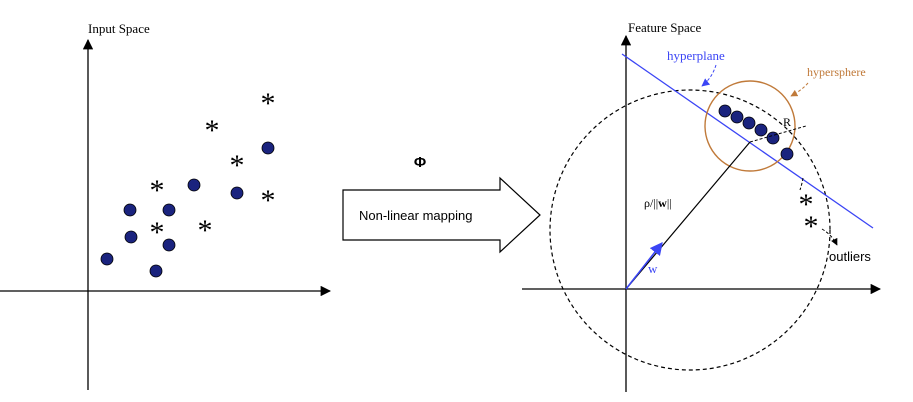  What do you see at coordinates (787, 122) in the screenshot?
I see `radius-label: R` at bounding box center [787, 122].